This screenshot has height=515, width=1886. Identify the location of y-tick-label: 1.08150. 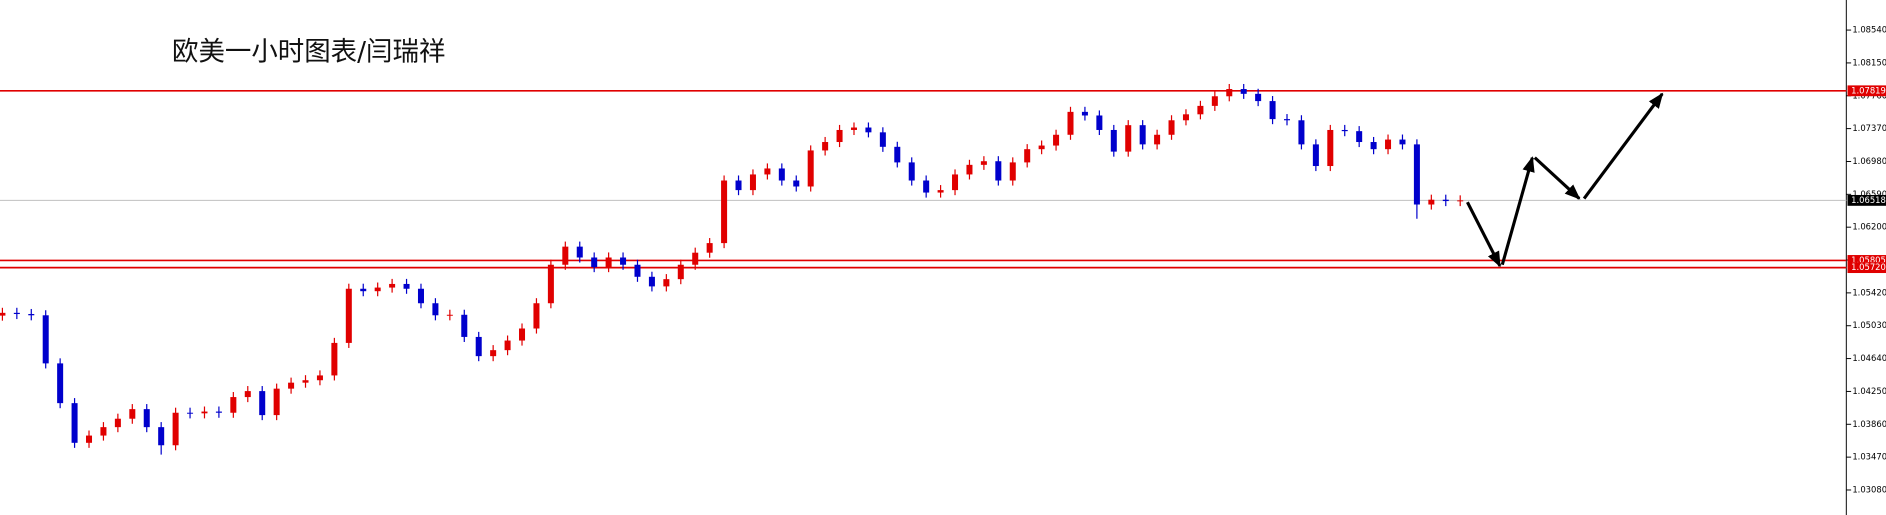
(1869, 62).